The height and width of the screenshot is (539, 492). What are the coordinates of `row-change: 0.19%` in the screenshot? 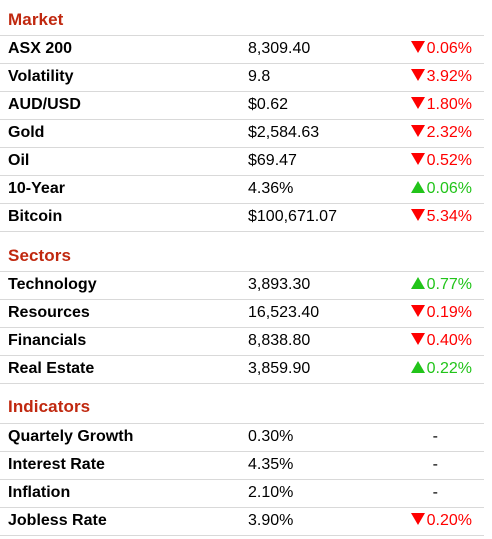 It's located at (441, 313).